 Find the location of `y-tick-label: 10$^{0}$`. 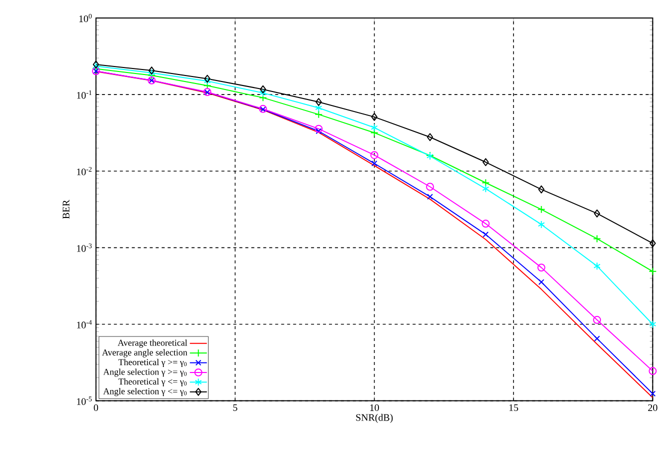

y-tick-label: 10$^{0}$ is located at coordinates (85, 18).